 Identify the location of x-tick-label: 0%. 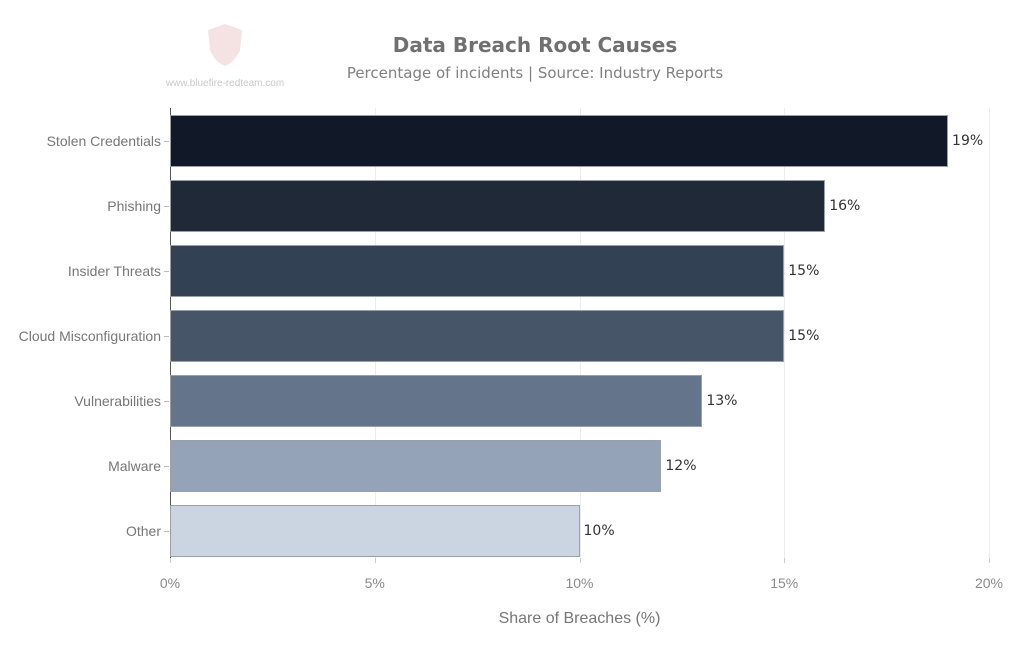
(170, 583).